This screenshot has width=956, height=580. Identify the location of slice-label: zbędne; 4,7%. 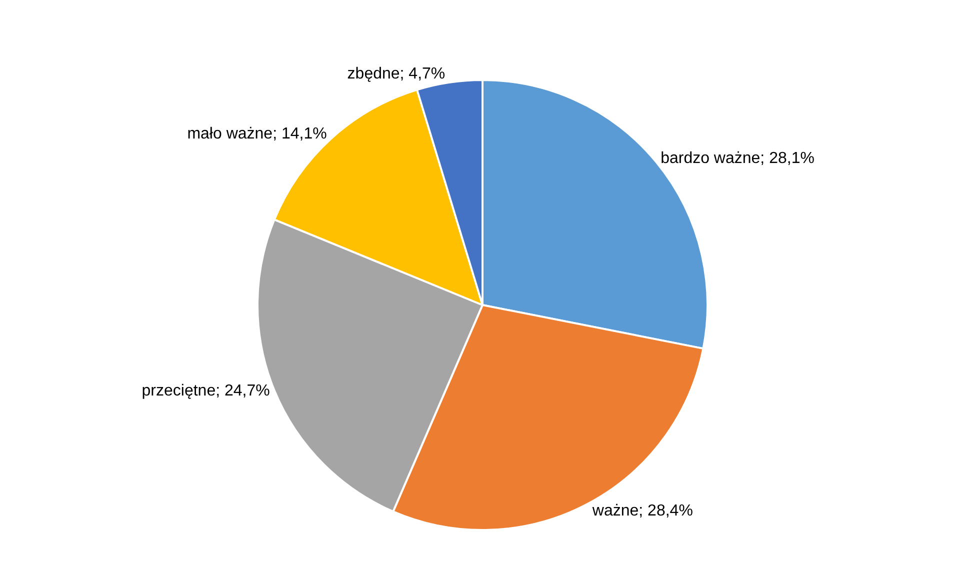
(396, 74).